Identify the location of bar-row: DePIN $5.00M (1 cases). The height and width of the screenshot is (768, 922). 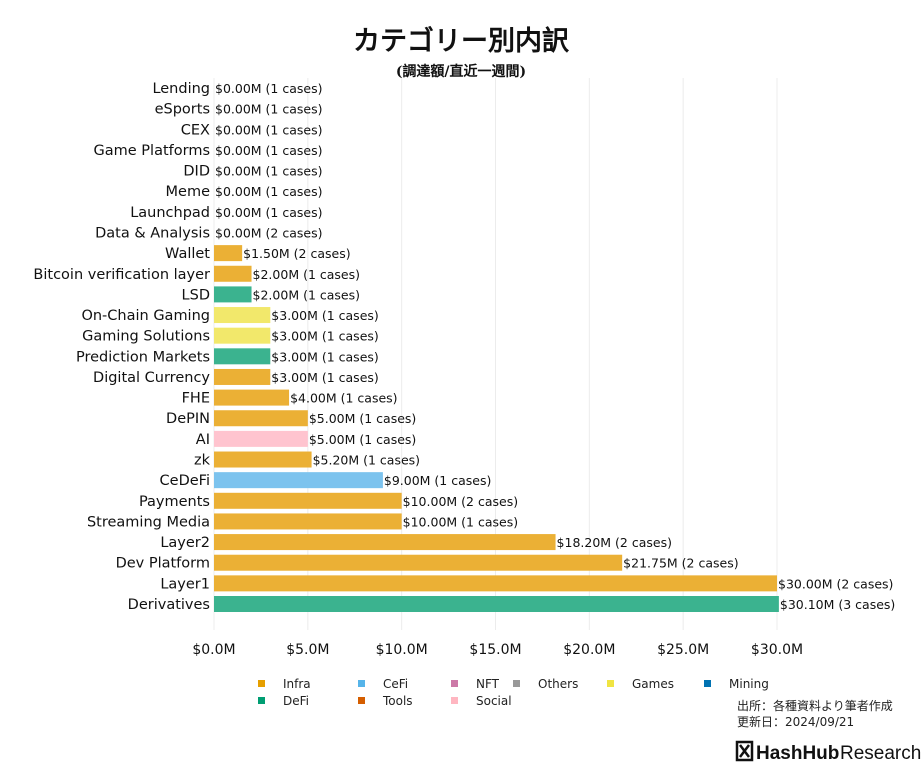
(291, 418).